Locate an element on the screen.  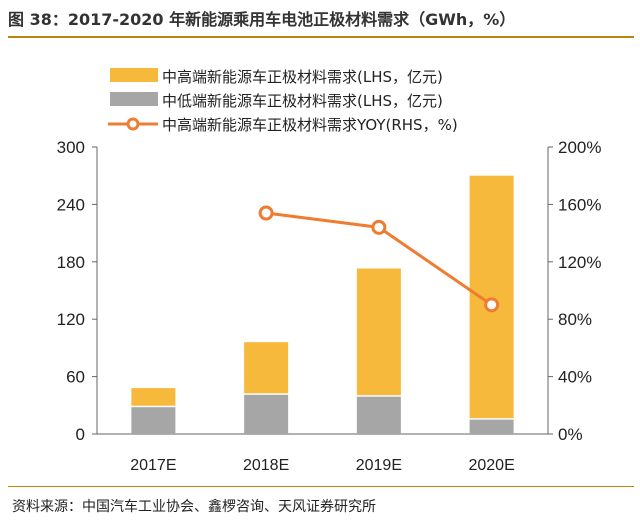
bar-high-end-2020E is located at coordinates (491, 297).